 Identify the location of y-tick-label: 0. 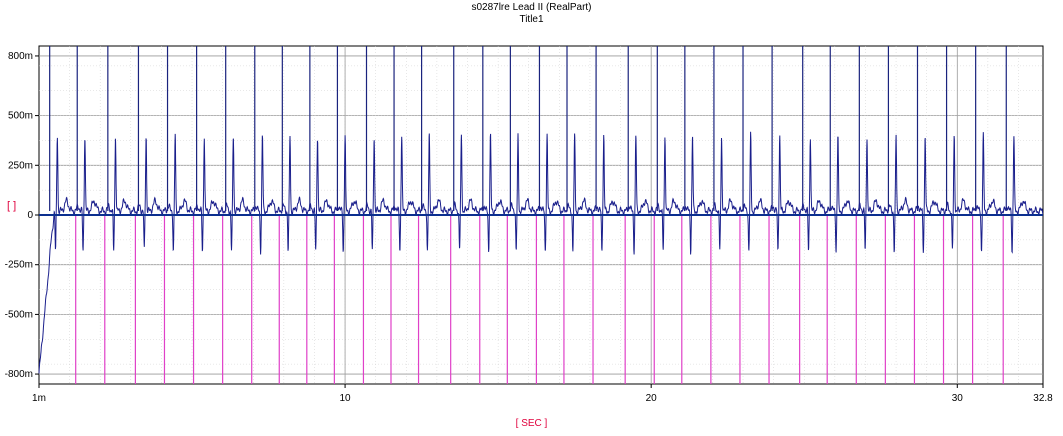
(30, 215).